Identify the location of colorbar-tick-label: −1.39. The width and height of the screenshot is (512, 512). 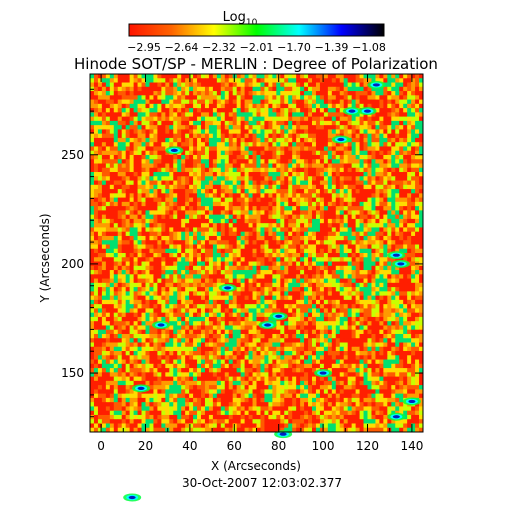
(332, 47).